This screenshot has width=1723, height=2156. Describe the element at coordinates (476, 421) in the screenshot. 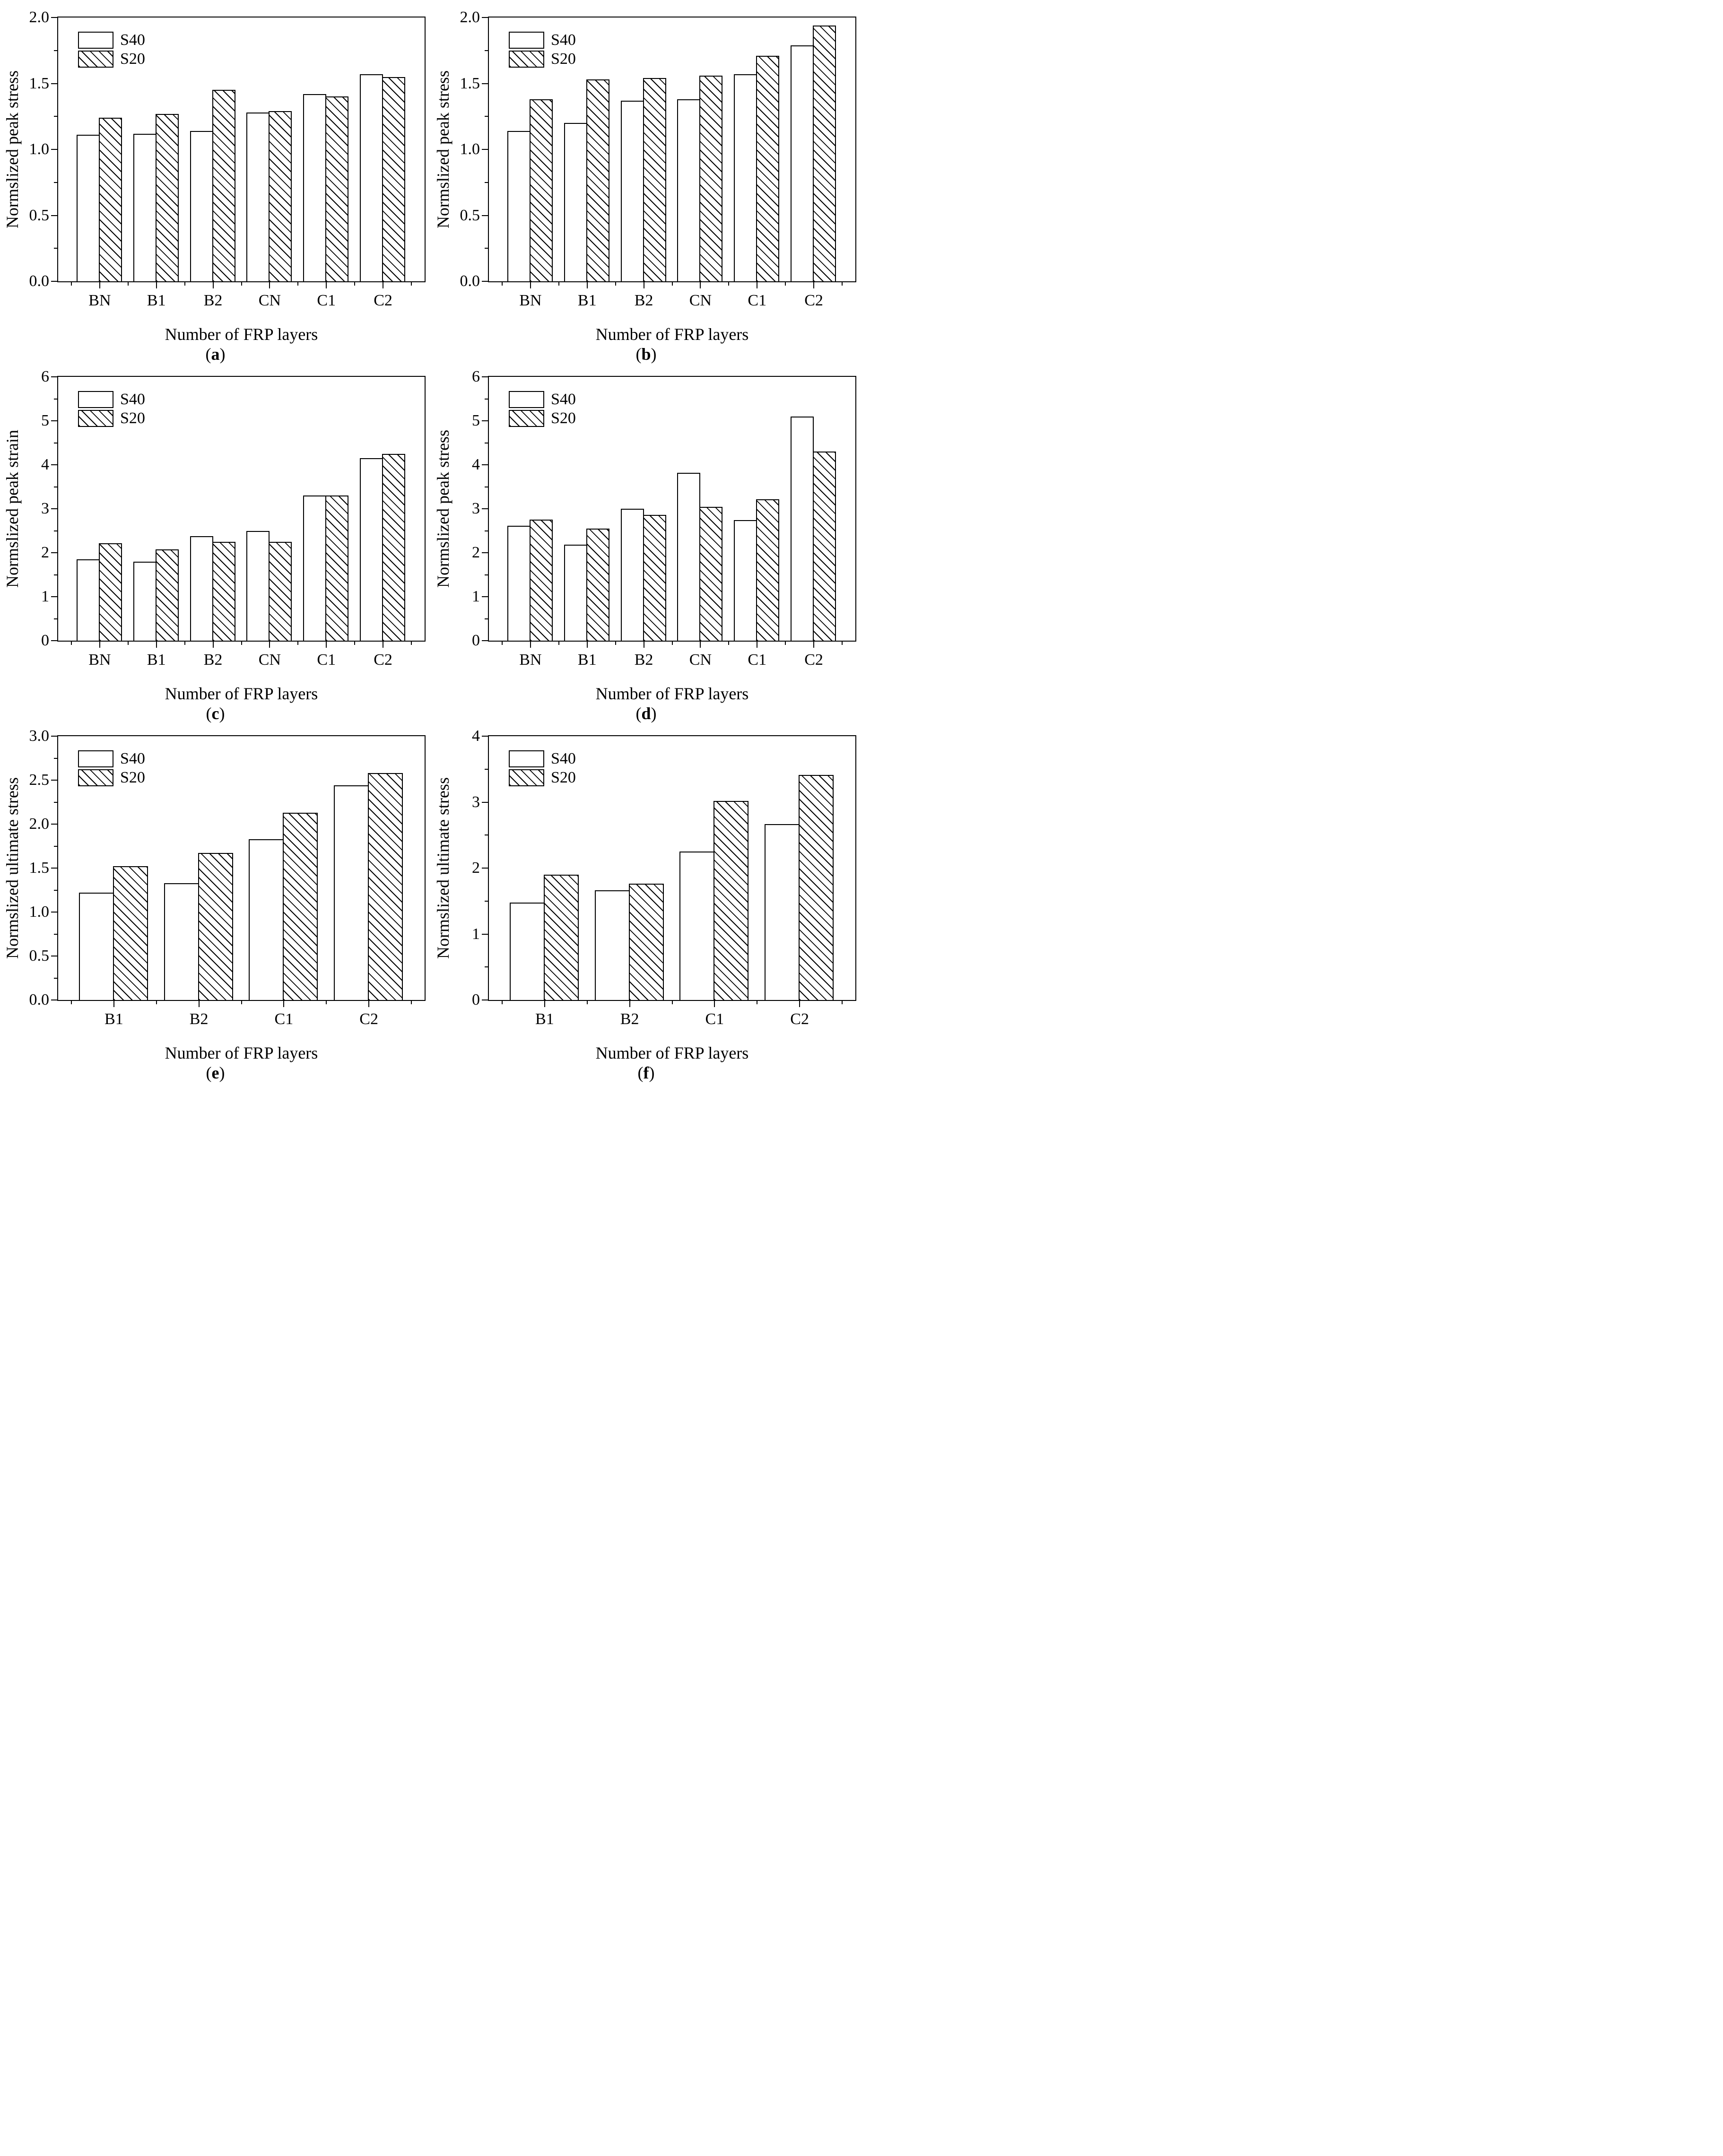

I see `y-tick-label: 5` at that location.